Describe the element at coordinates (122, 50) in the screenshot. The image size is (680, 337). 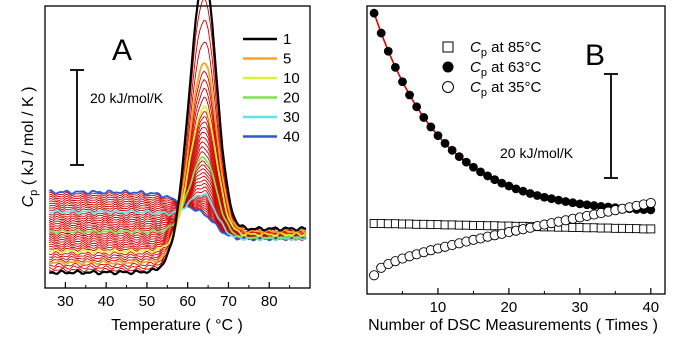
I see `panel-a-letter: A` at that location.